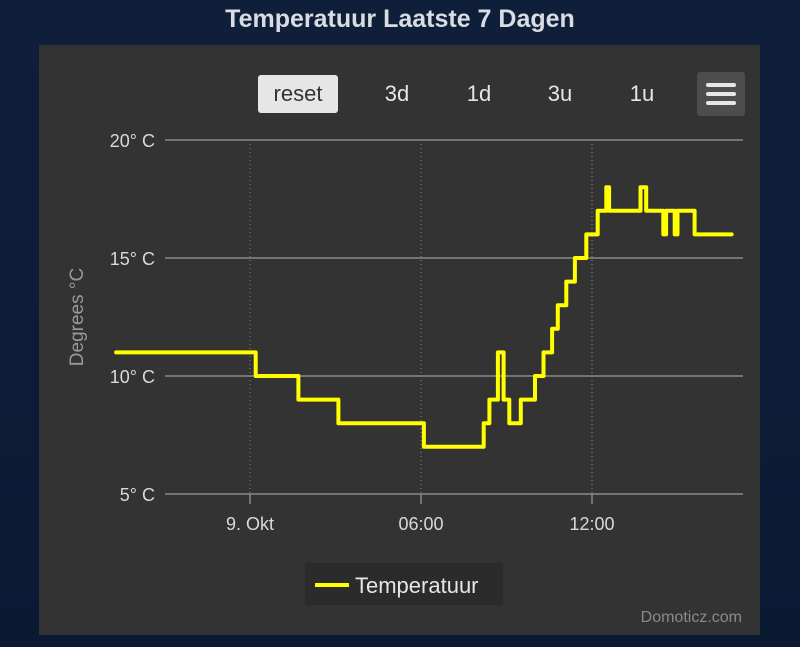 This screenshot has height=647, width=800. I want to click on legend-label: Temperatuur, so click(417, 585).